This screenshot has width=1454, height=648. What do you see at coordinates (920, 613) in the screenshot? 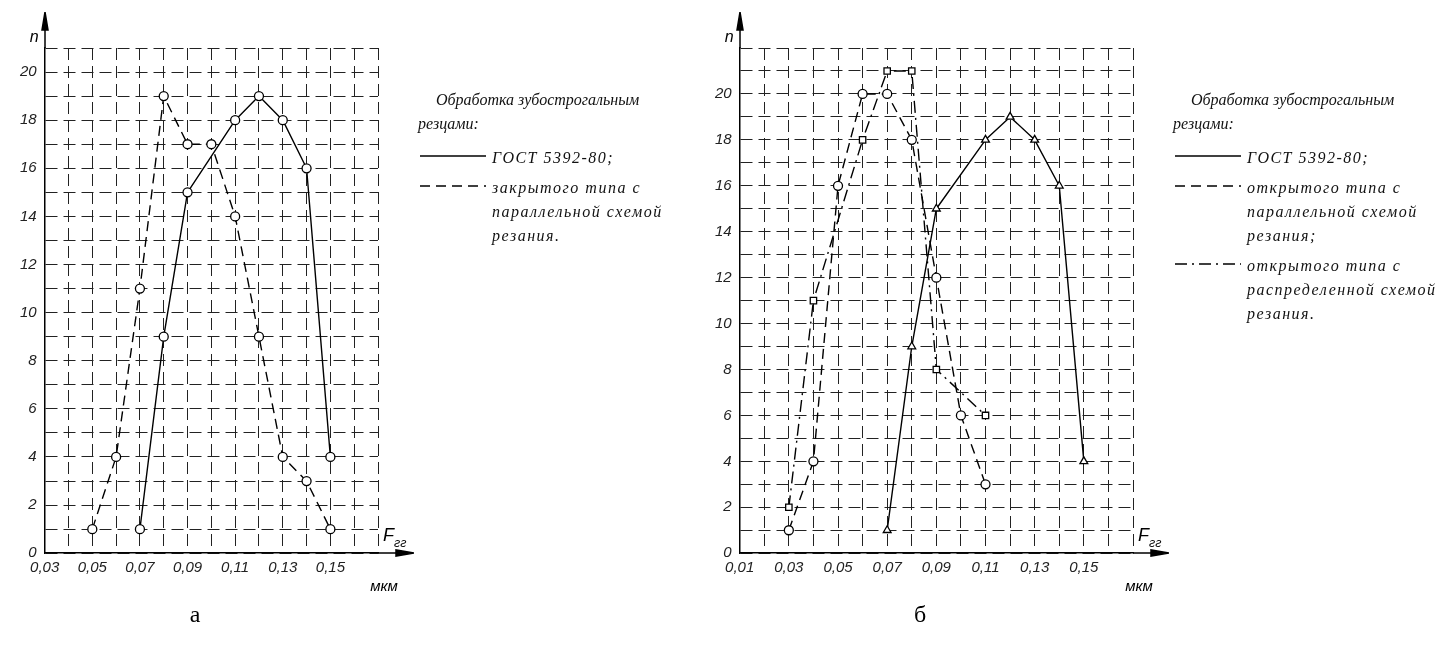
I see `text: б` at bounding box center [920, 613].